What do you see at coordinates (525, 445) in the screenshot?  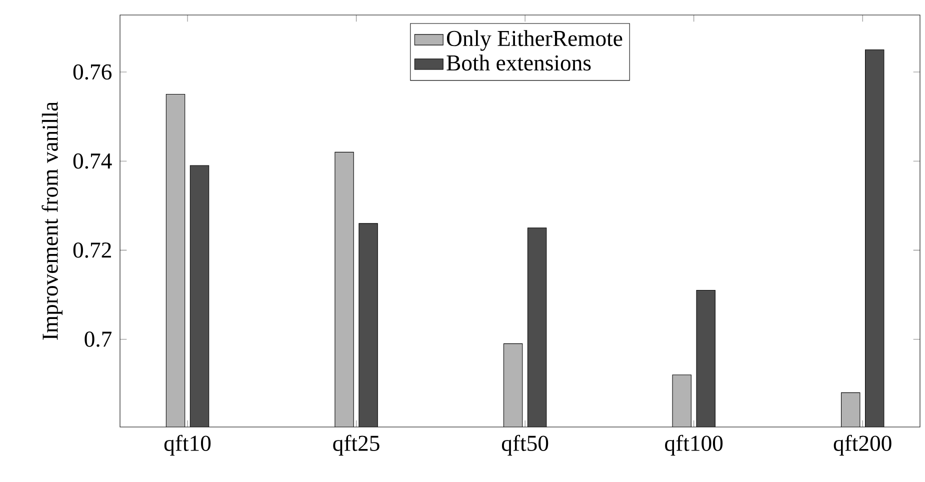 I see `x-tick-label: qft50` at bounding box center [525, 445].